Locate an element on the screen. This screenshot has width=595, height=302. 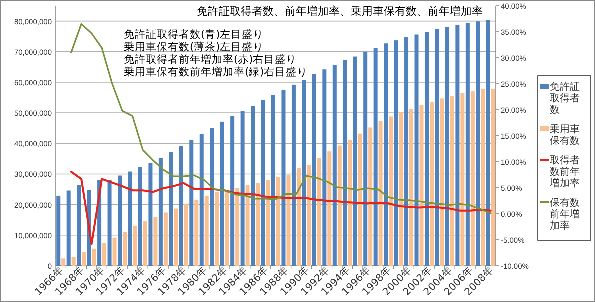
legend-label: 免許証取得者数 is located at coordinates (565, 98).